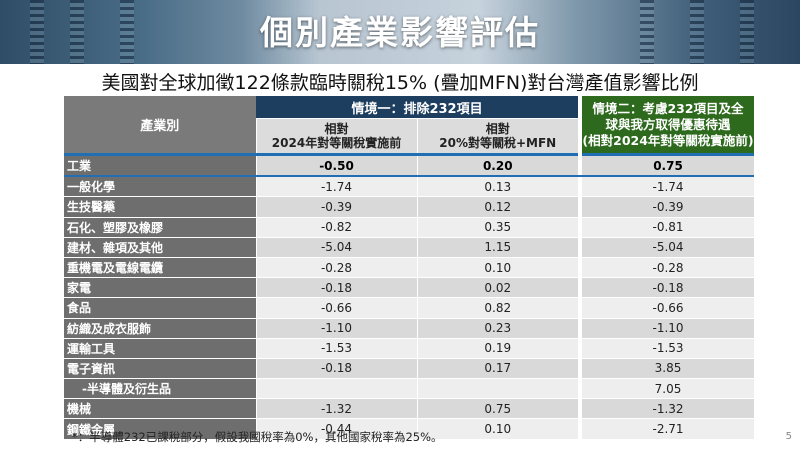  I want to click on value-scenario2: 7.05, so click(668, 389).